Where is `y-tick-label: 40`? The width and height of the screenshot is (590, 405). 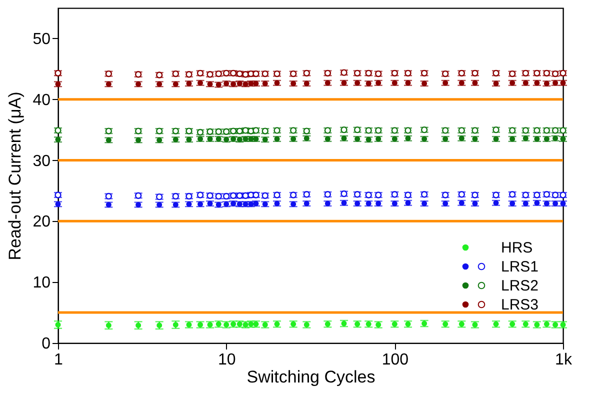 y-tick-label: 40 is located at coordinates (41, 100).